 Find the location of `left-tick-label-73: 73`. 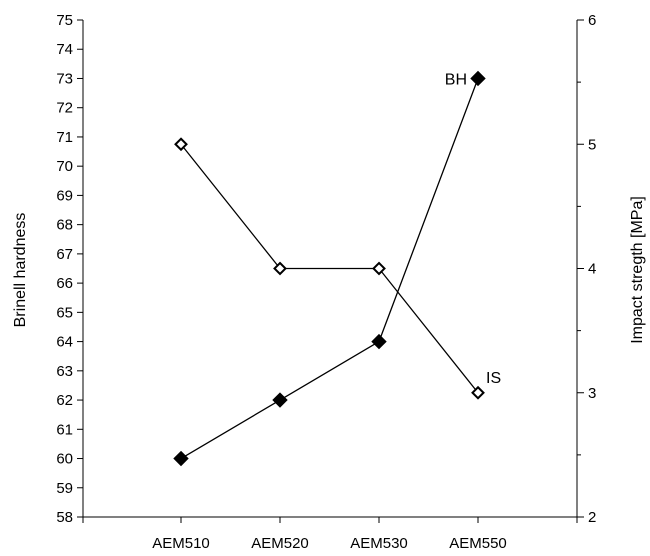

left-tick-label-73: 73 is located at coordinates (64, 78).